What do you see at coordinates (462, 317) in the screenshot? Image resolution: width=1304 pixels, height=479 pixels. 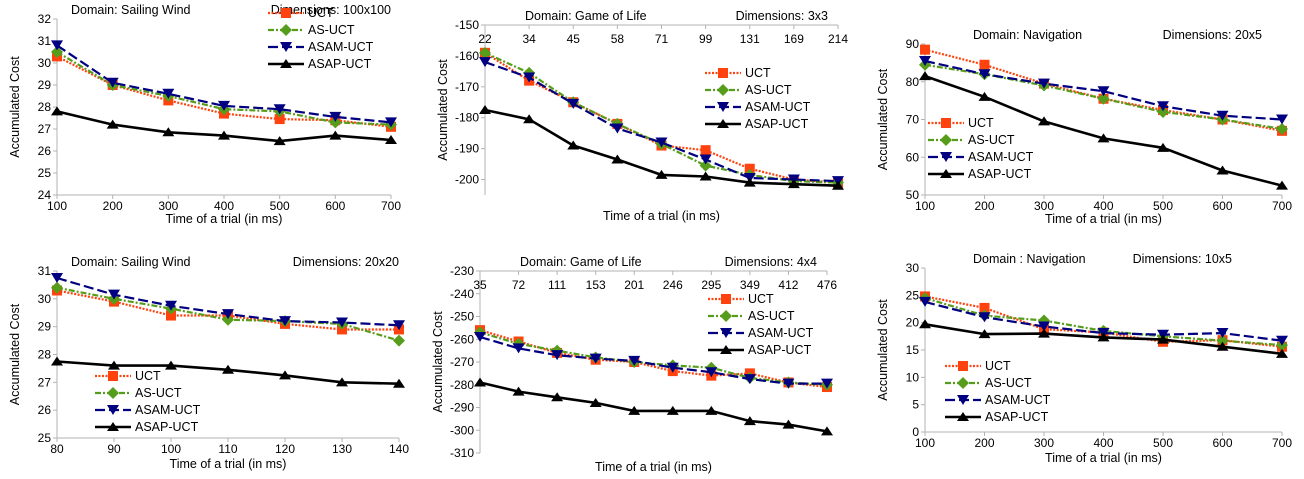 I see `y-tick-label: -250` at bounding box center [462, 317].